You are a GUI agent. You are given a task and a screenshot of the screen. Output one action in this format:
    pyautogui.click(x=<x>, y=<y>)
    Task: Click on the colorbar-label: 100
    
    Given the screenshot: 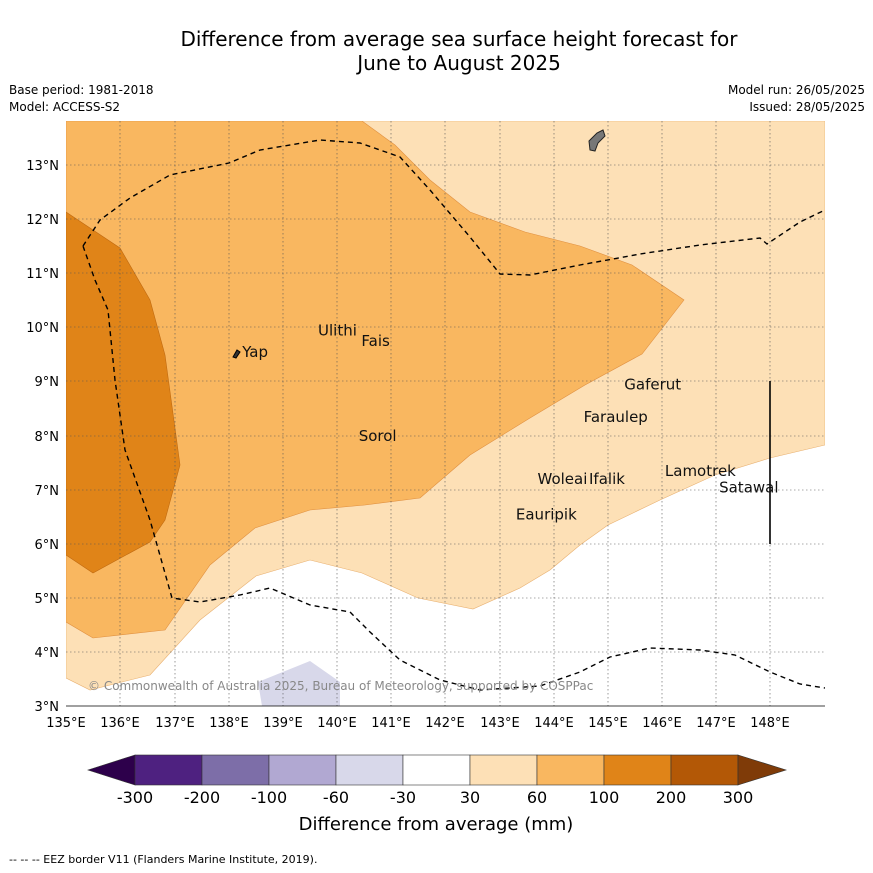 What is the action you would take?
    pyautogui.click(x=604, y=797)
    